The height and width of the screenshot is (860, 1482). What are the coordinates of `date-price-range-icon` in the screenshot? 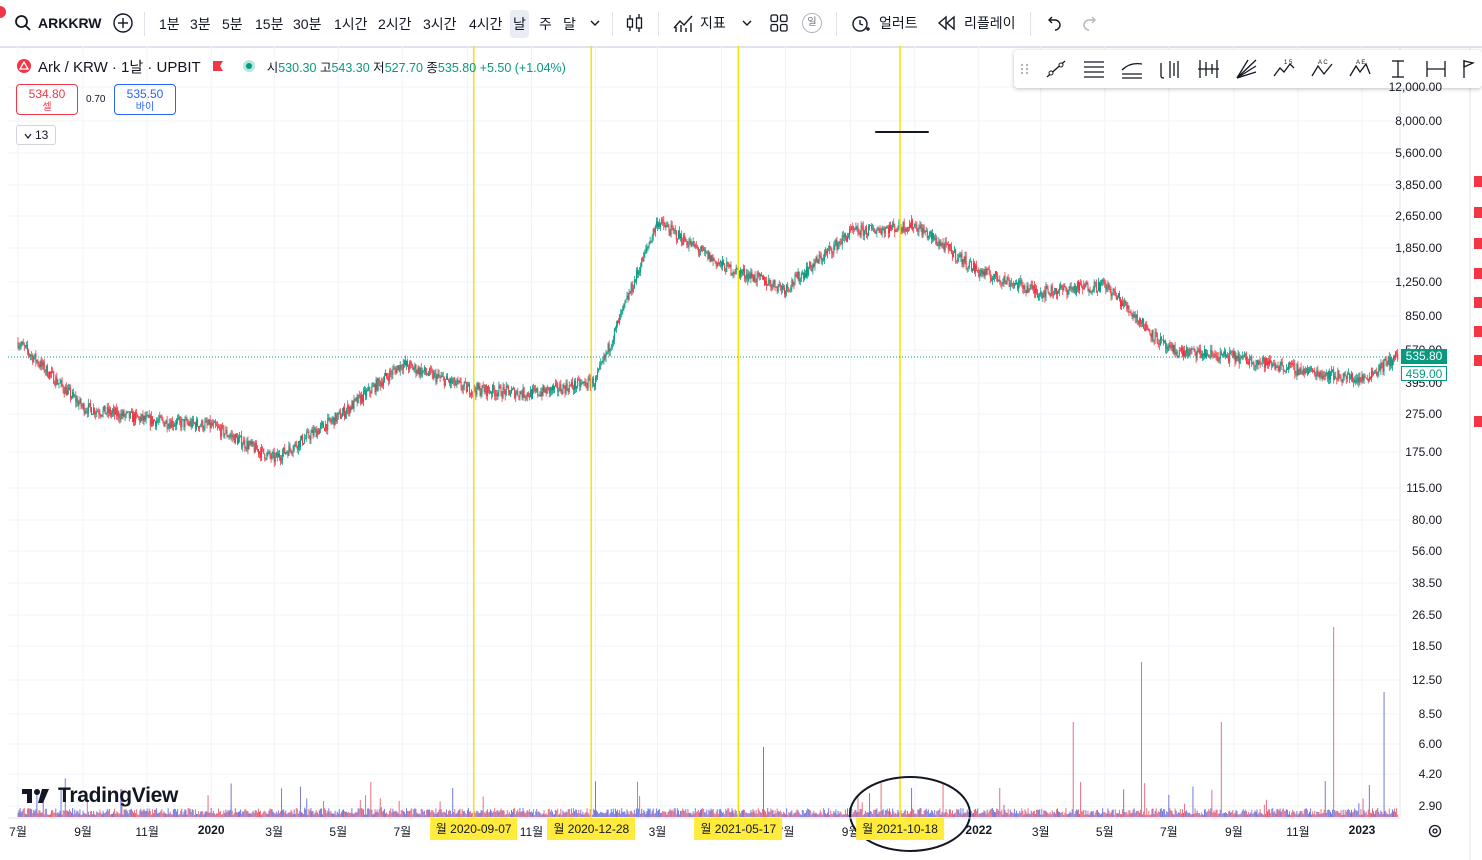 It's located at (1398, 69).